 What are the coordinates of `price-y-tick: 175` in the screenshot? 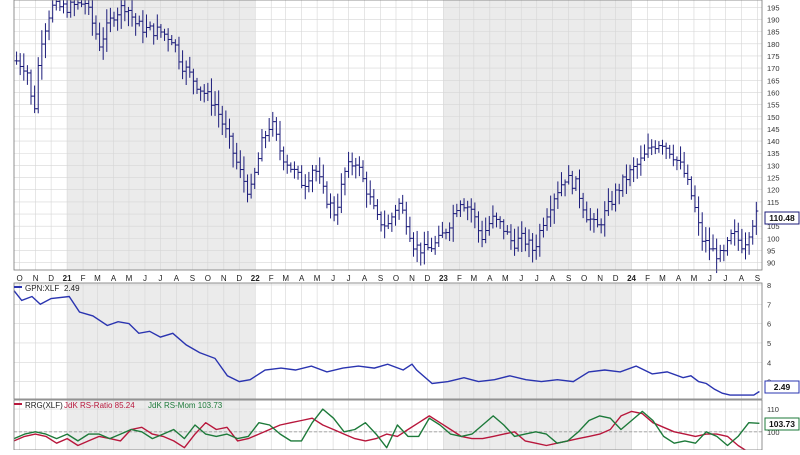 It's located at (773, 56).